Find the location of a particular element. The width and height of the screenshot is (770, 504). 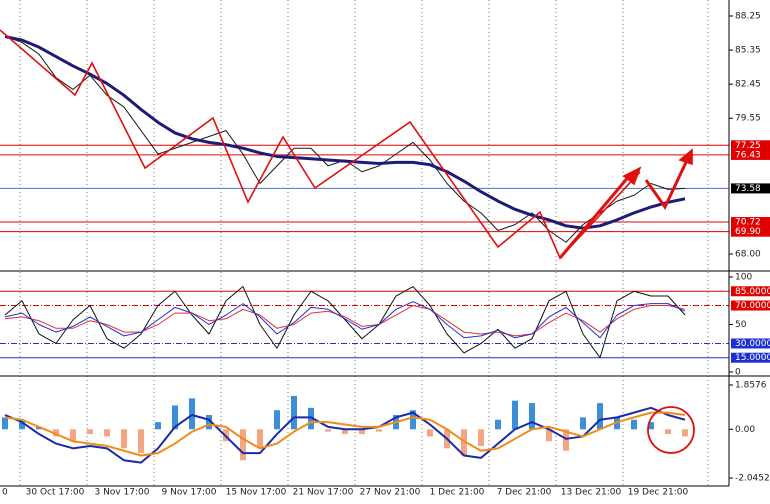

x-tick-label: 27 Nov 21:00 is located at coordinates (390, 493).